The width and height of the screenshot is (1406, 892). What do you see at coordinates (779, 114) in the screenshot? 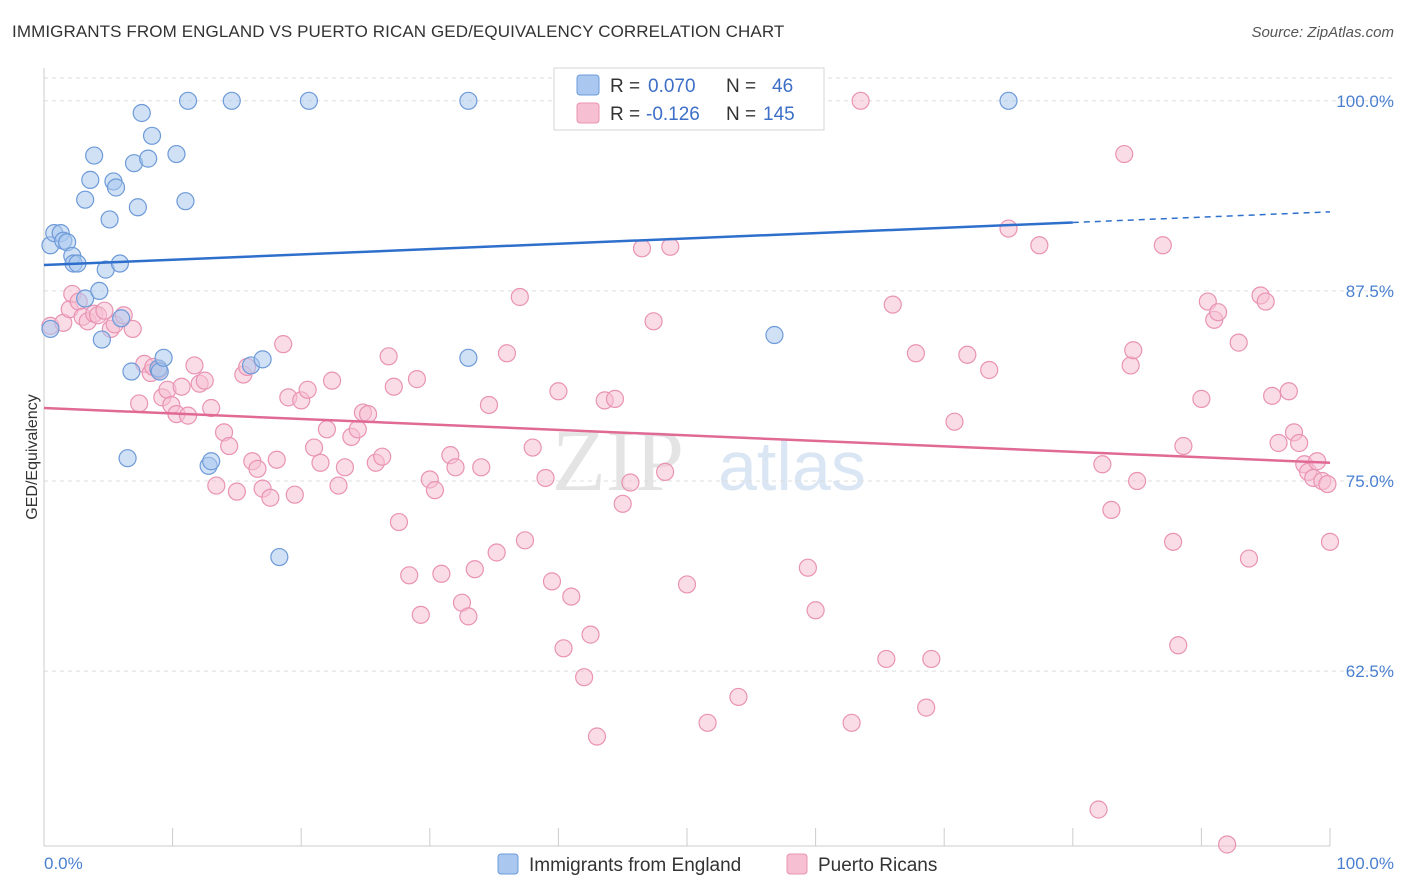
I see `legend-n-value-2: 145` at bounding box center [779, 114].